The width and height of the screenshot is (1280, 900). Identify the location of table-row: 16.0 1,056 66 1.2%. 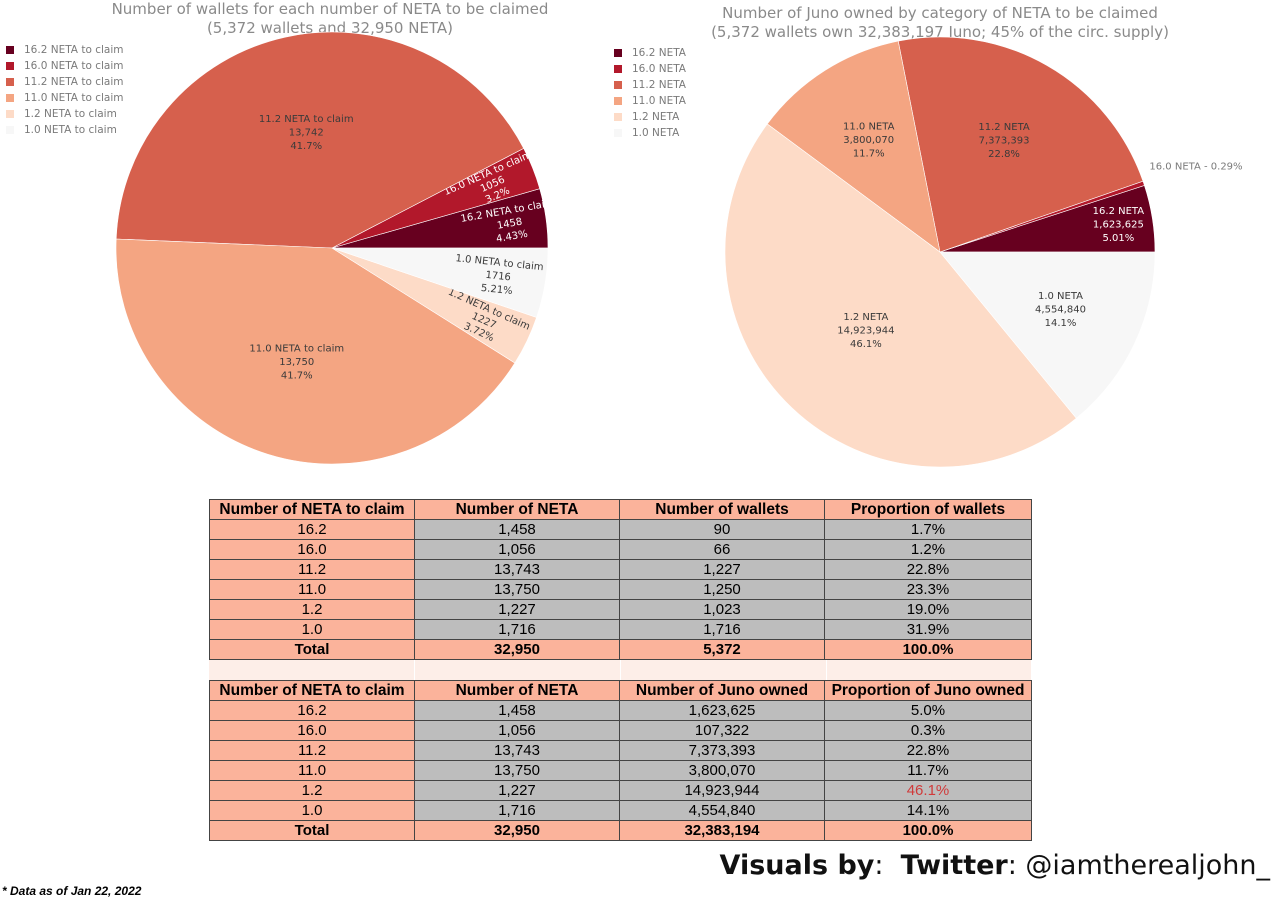
(620, 549).